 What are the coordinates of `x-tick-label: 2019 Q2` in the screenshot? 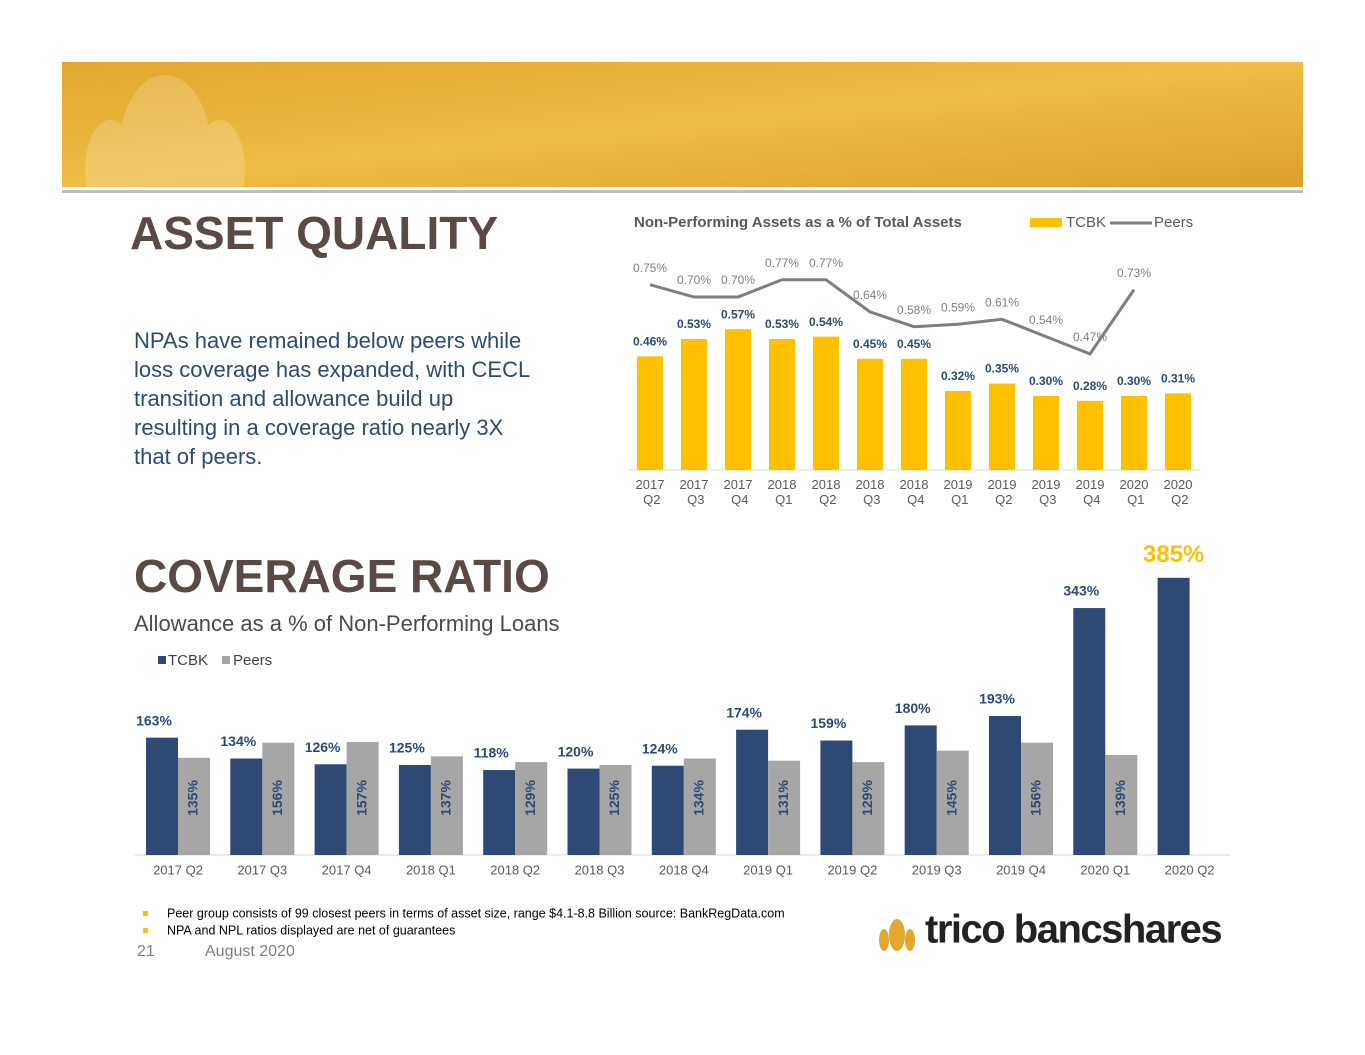 It's located at (1002, 492).